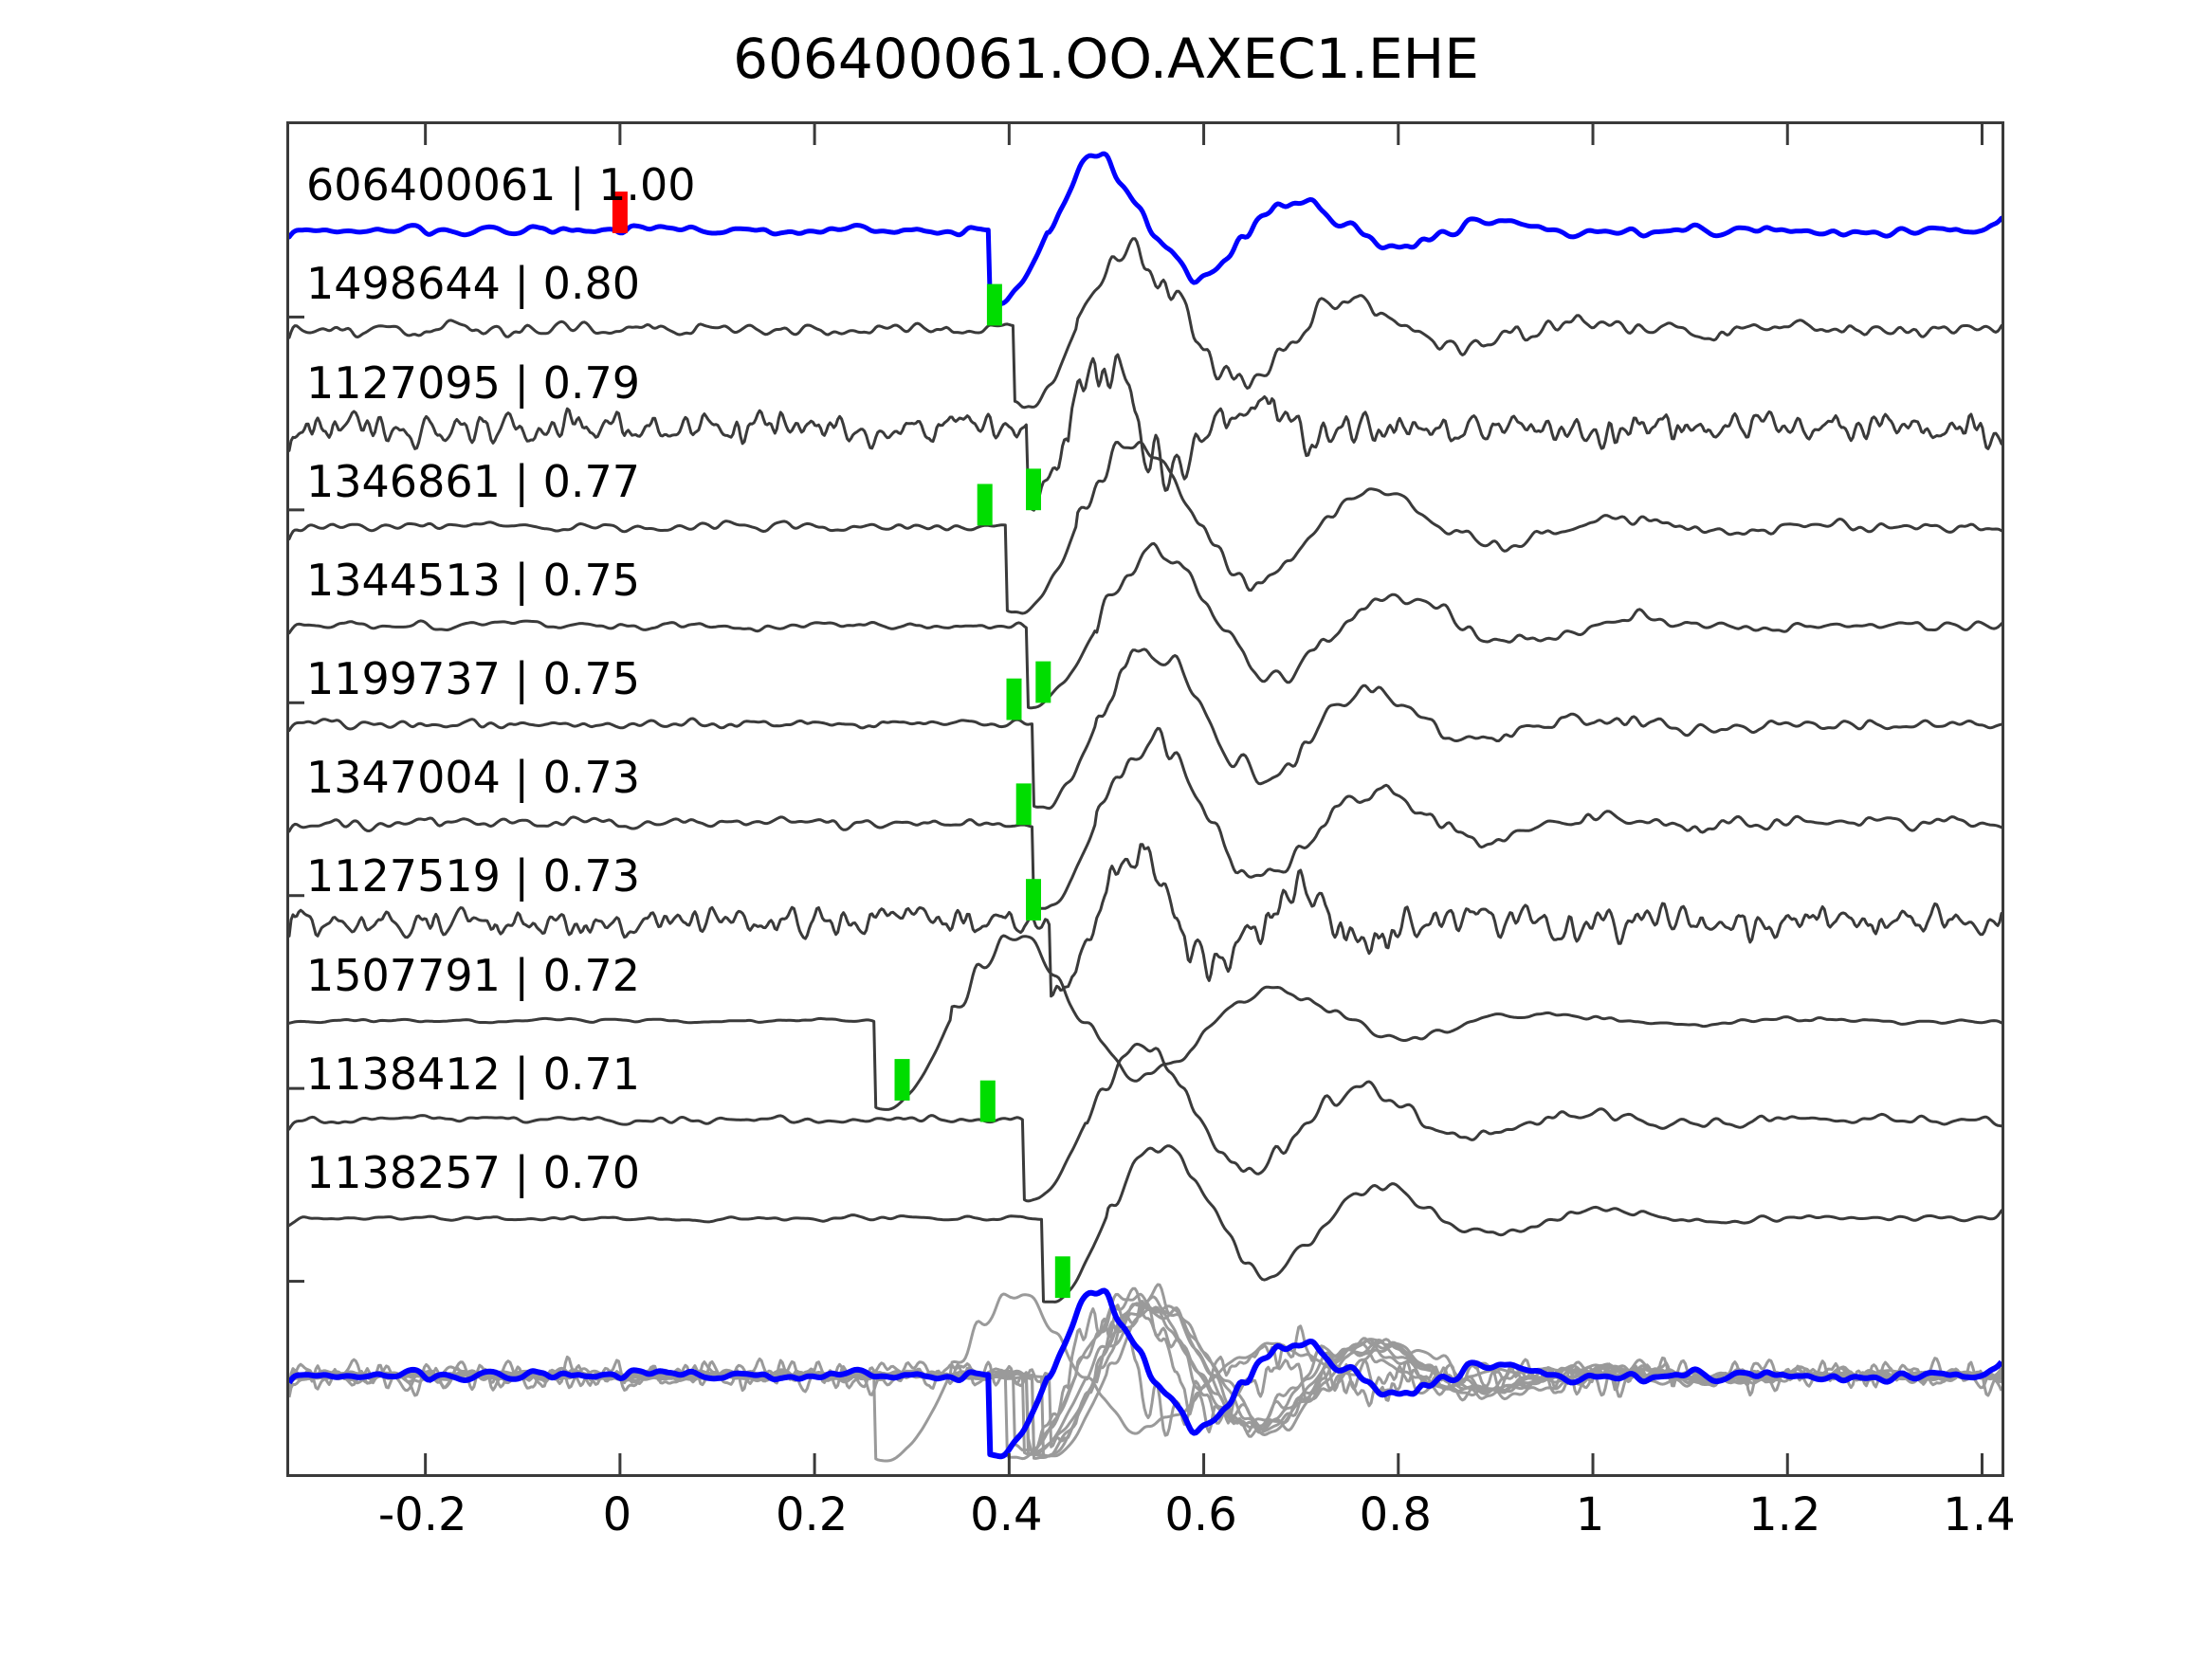 This screenshot has width=2212, height=1659. What do you see at coordinates (473, 580) in the screenshot?
I see `trace-label: 1344513 | 0.75` at bounding box center [473, 580].